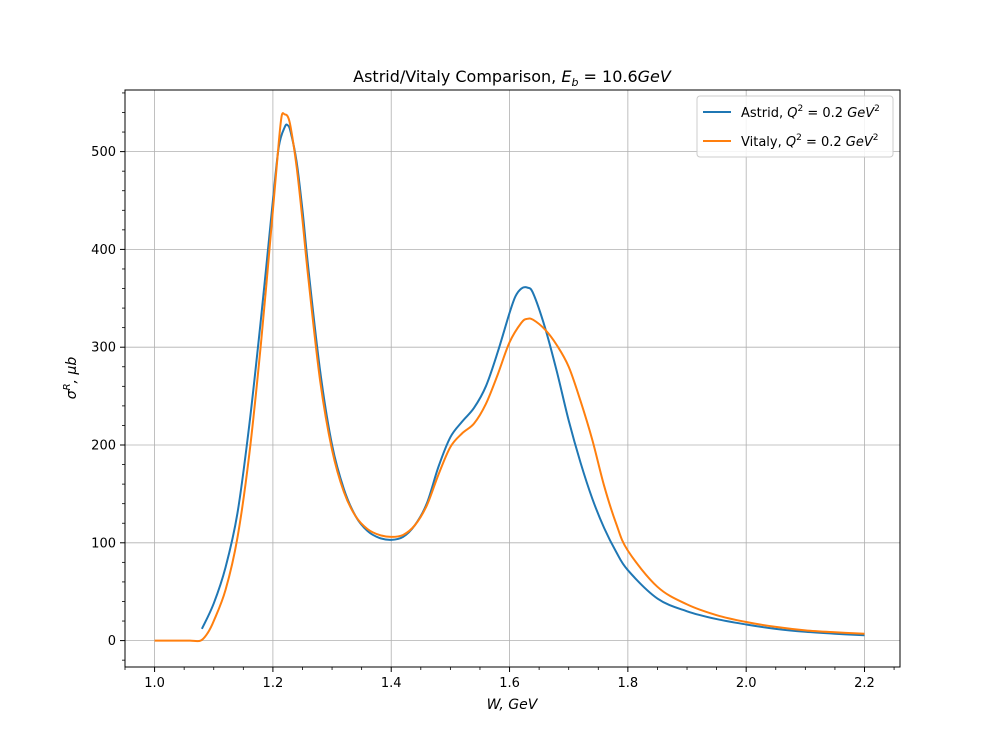 The width and height of the screenshot is (1000, 750). What do you see at coordinates (628, 683) in the screenshot?
I see `x-tick-label: 1.8` at bounding box center [628, 683].